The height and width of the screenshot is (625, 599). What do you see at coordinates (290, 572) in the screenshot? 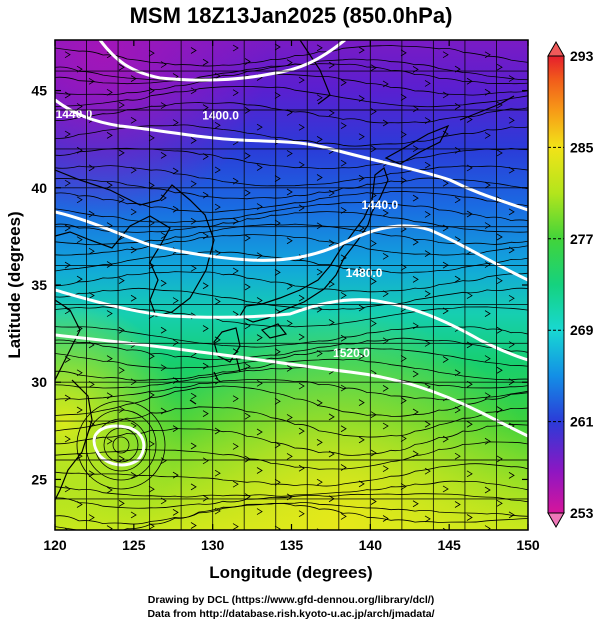
I see `x-axis-label: Longitude (degrees)` at bounding box center [290, 572].